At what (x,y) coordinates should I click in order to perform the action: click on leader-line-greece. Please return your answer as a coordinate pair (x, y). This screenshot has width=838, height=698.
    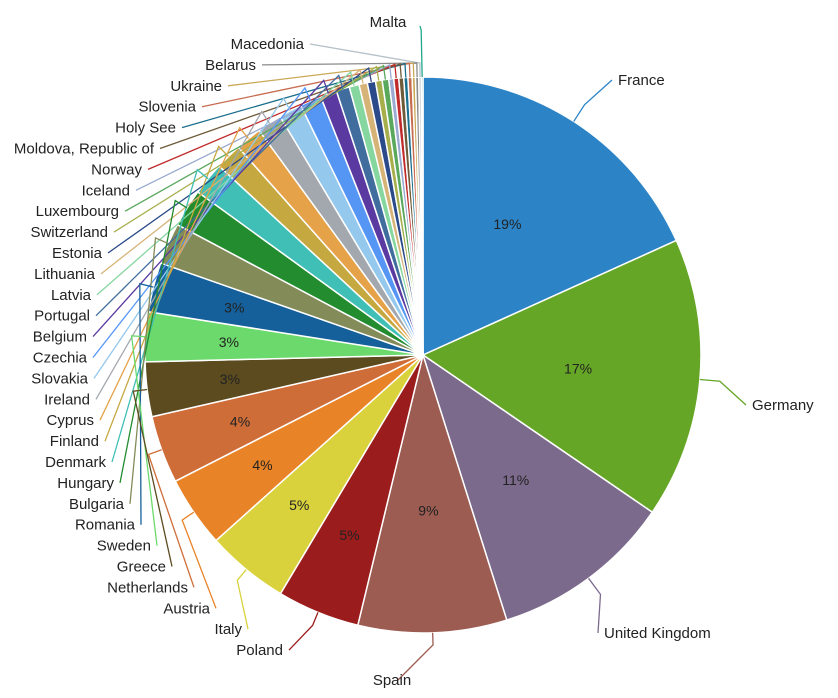
    Looking at the image, I should click on (152, 477).